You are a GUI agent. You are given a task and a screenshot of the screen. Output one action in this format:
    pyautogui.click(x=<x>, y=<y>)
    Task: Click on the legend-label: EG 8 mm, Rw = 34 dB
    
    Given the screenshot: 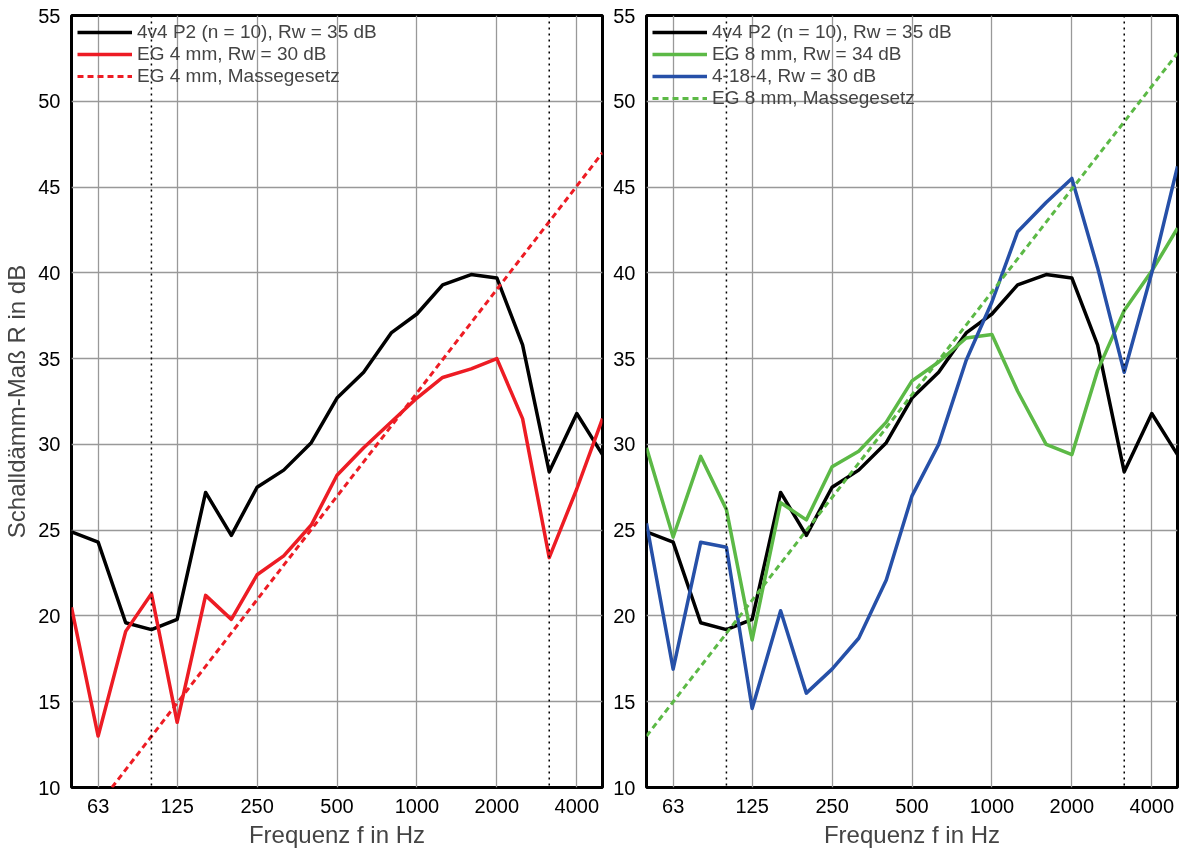 What is the action you would take?
    pyautogui.click(x=807, y=54)
    